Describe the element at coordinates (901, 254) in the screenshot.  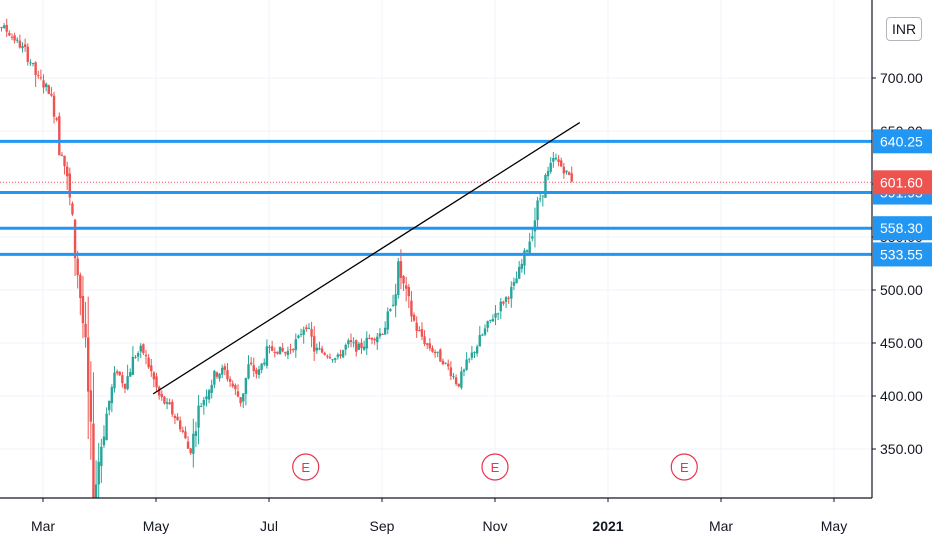
I see `level-price-label: 533.55` at that location.